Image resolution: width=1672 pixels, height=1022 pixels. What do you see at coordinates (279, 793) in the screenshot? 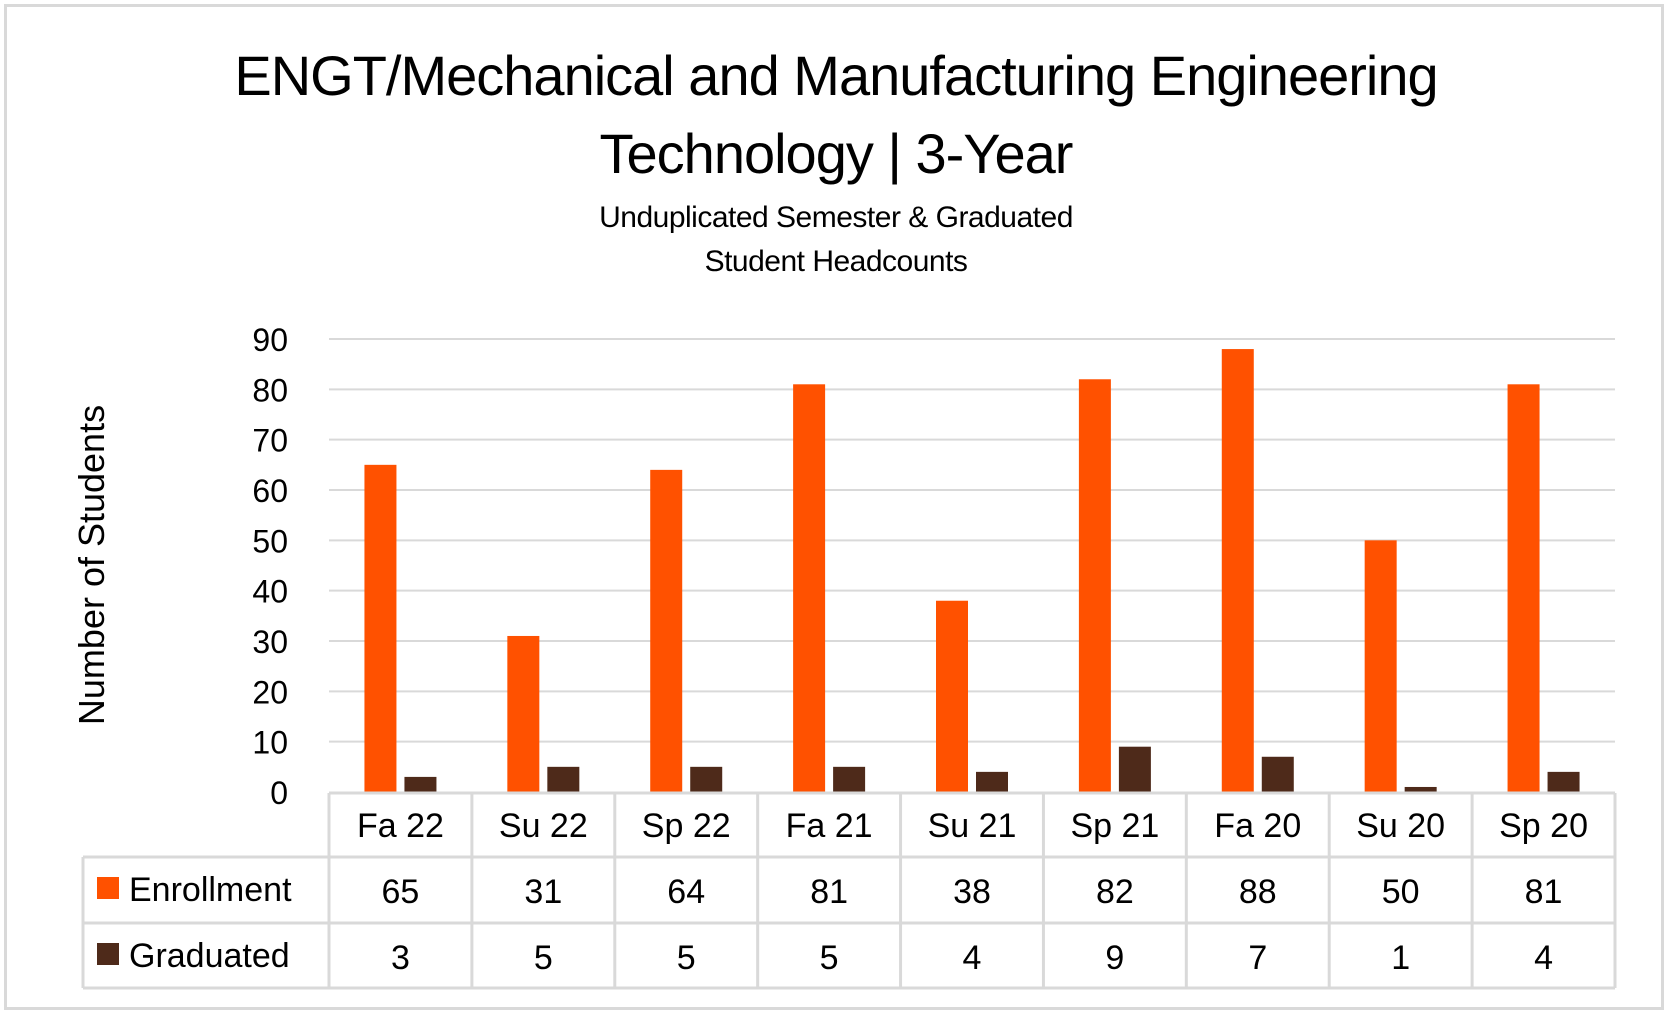
I see `y-tick-label: 0` at bounding box center [279, 793].